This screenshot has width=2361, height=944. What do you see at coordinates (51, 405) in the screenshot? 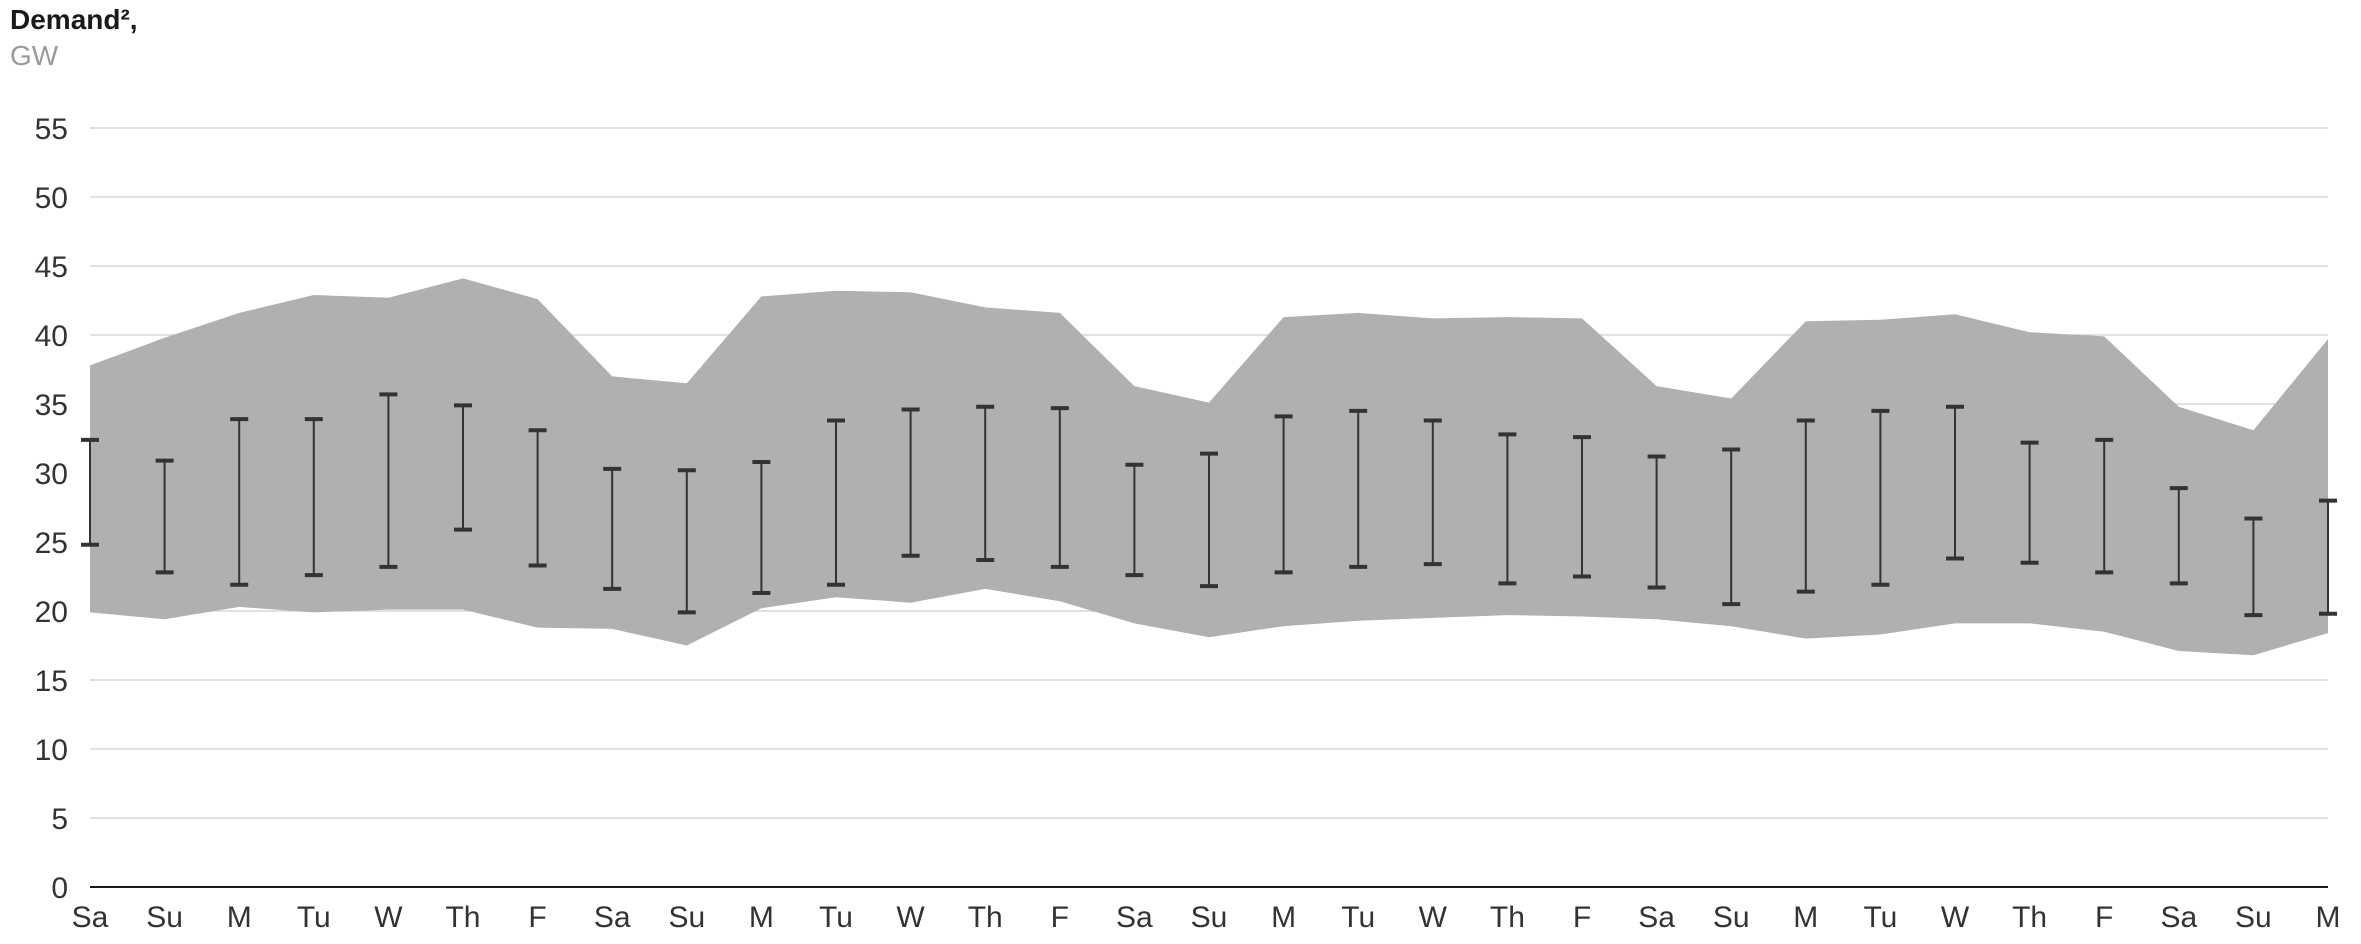
I see `y-tick-label: 35` at bounding box center [51, 405].